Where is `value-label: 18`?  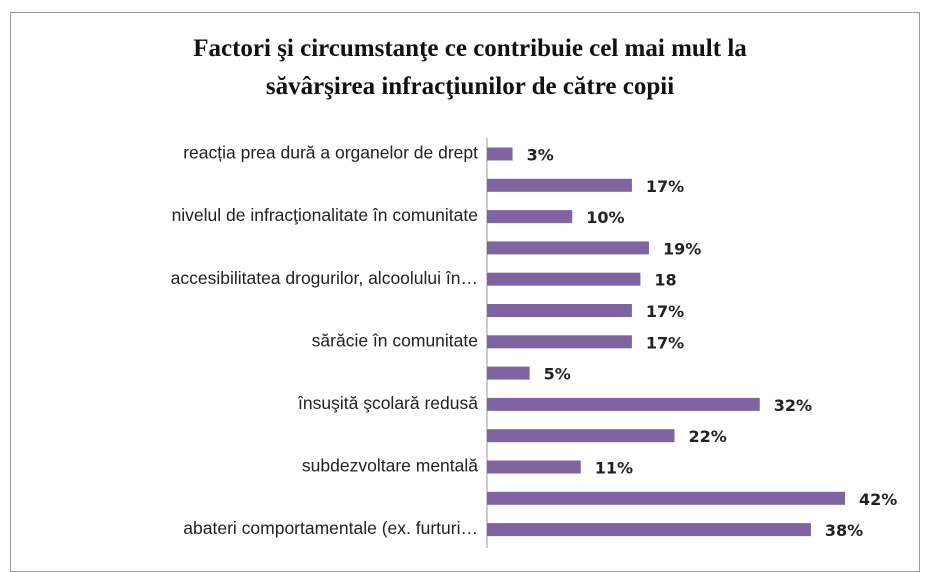
value-label: 18 is located at coordinates (665, 280).